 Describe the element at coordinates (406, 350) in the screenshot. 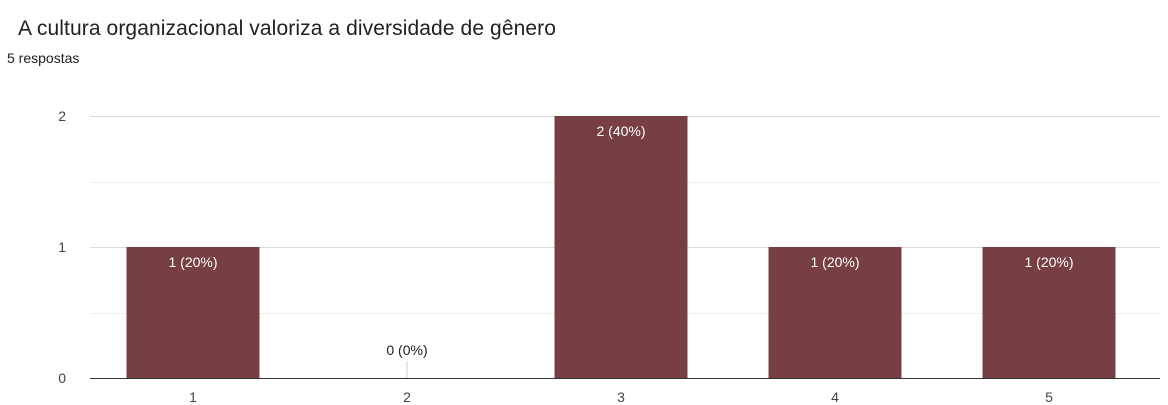

I see `data-label: 0 (0%)` at that location.